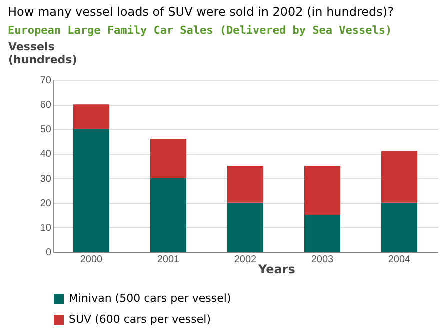  What do you see at coordinates (43, 53) in the screenshot?
I see `y-axis-title: Vessels (hundreds)` at bounding box center [43, 53].